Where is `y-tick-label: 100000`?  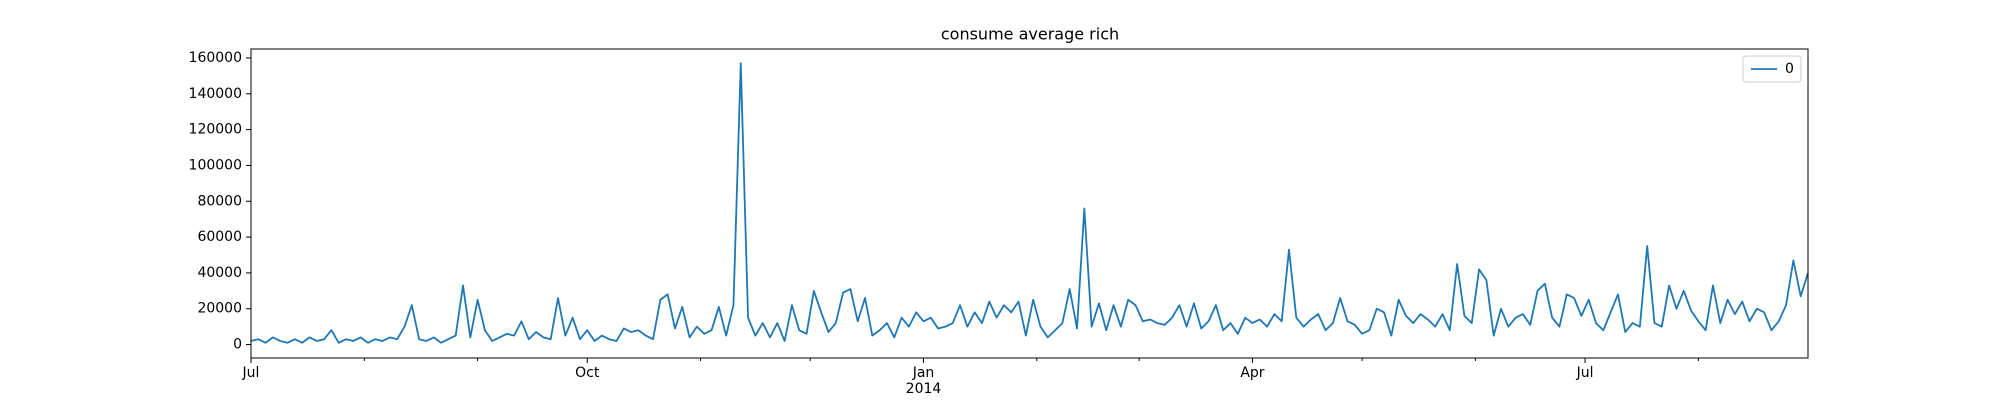 y-tick-label: 100000 is located at coordinates (215, 165).